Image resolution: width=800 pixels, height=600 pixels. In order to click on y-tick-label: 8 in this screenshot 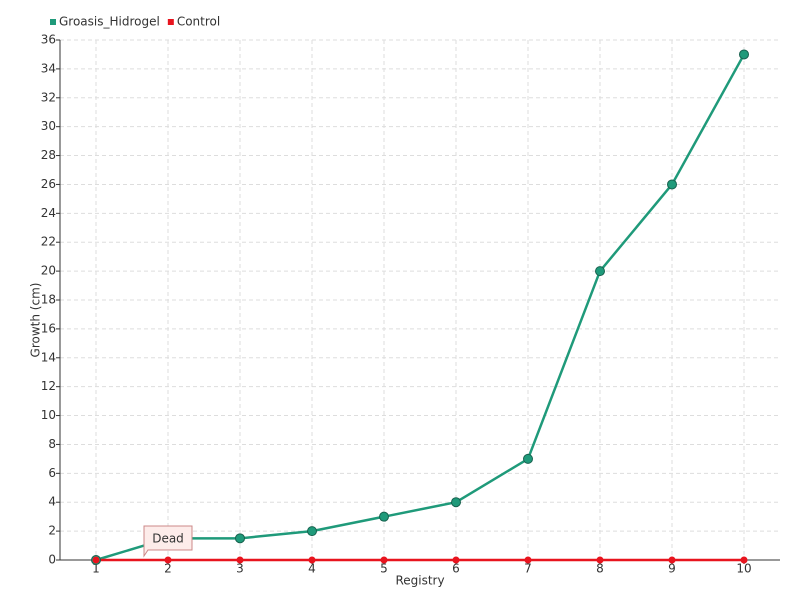, I will do `click(52, 444)`.